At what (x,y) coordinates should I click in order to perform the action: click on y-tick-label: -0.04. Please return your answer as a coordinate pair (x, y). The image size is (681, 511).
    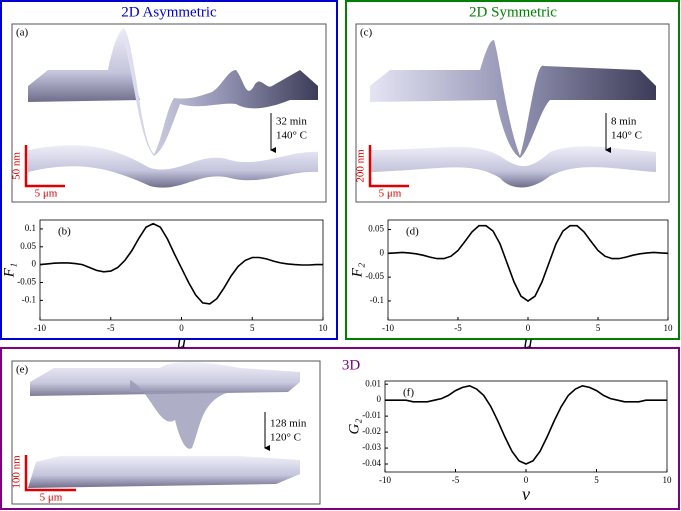
    Looking at the image, I should click on (371, 463).